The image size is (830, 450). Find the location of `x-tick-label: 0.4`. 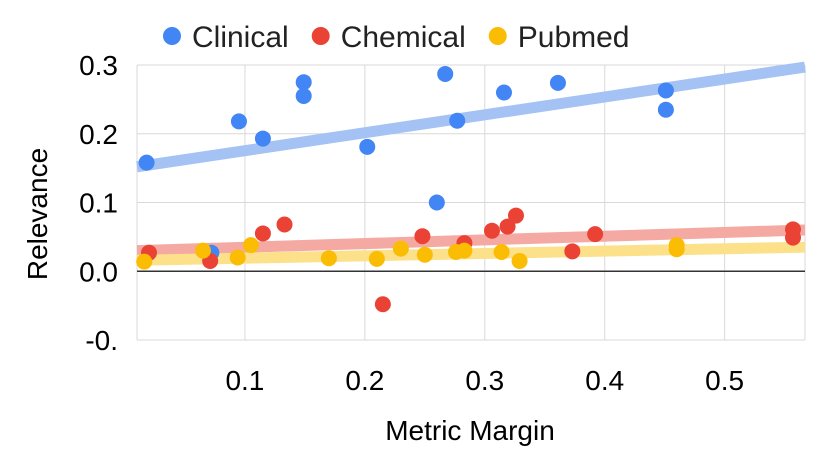

x-tick-label: 0.4 is located at coordinates (604, 380).